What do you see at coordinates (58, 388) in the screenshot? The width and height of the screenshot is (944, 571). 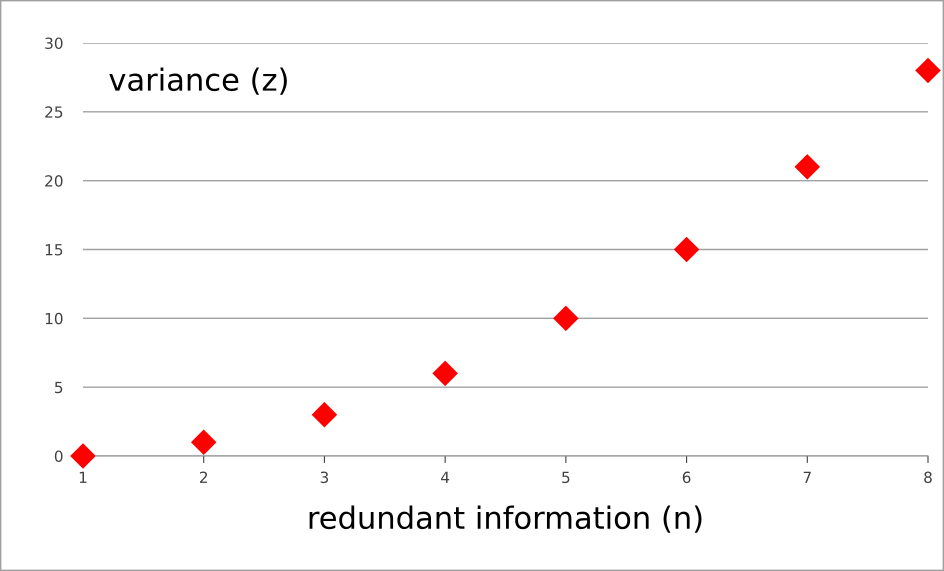 I see `y-tick-label: 5` at bounding box center [58, 388].